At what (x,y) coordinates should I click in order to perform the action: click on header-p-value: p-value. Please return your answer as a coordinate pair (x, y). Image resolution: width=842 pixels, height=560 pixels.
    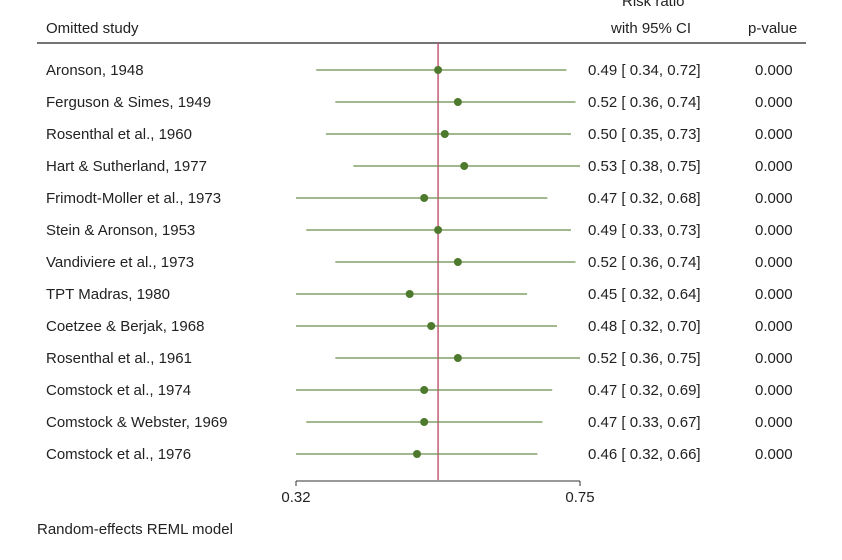
    Looking at the image, I should click on (773, 28).